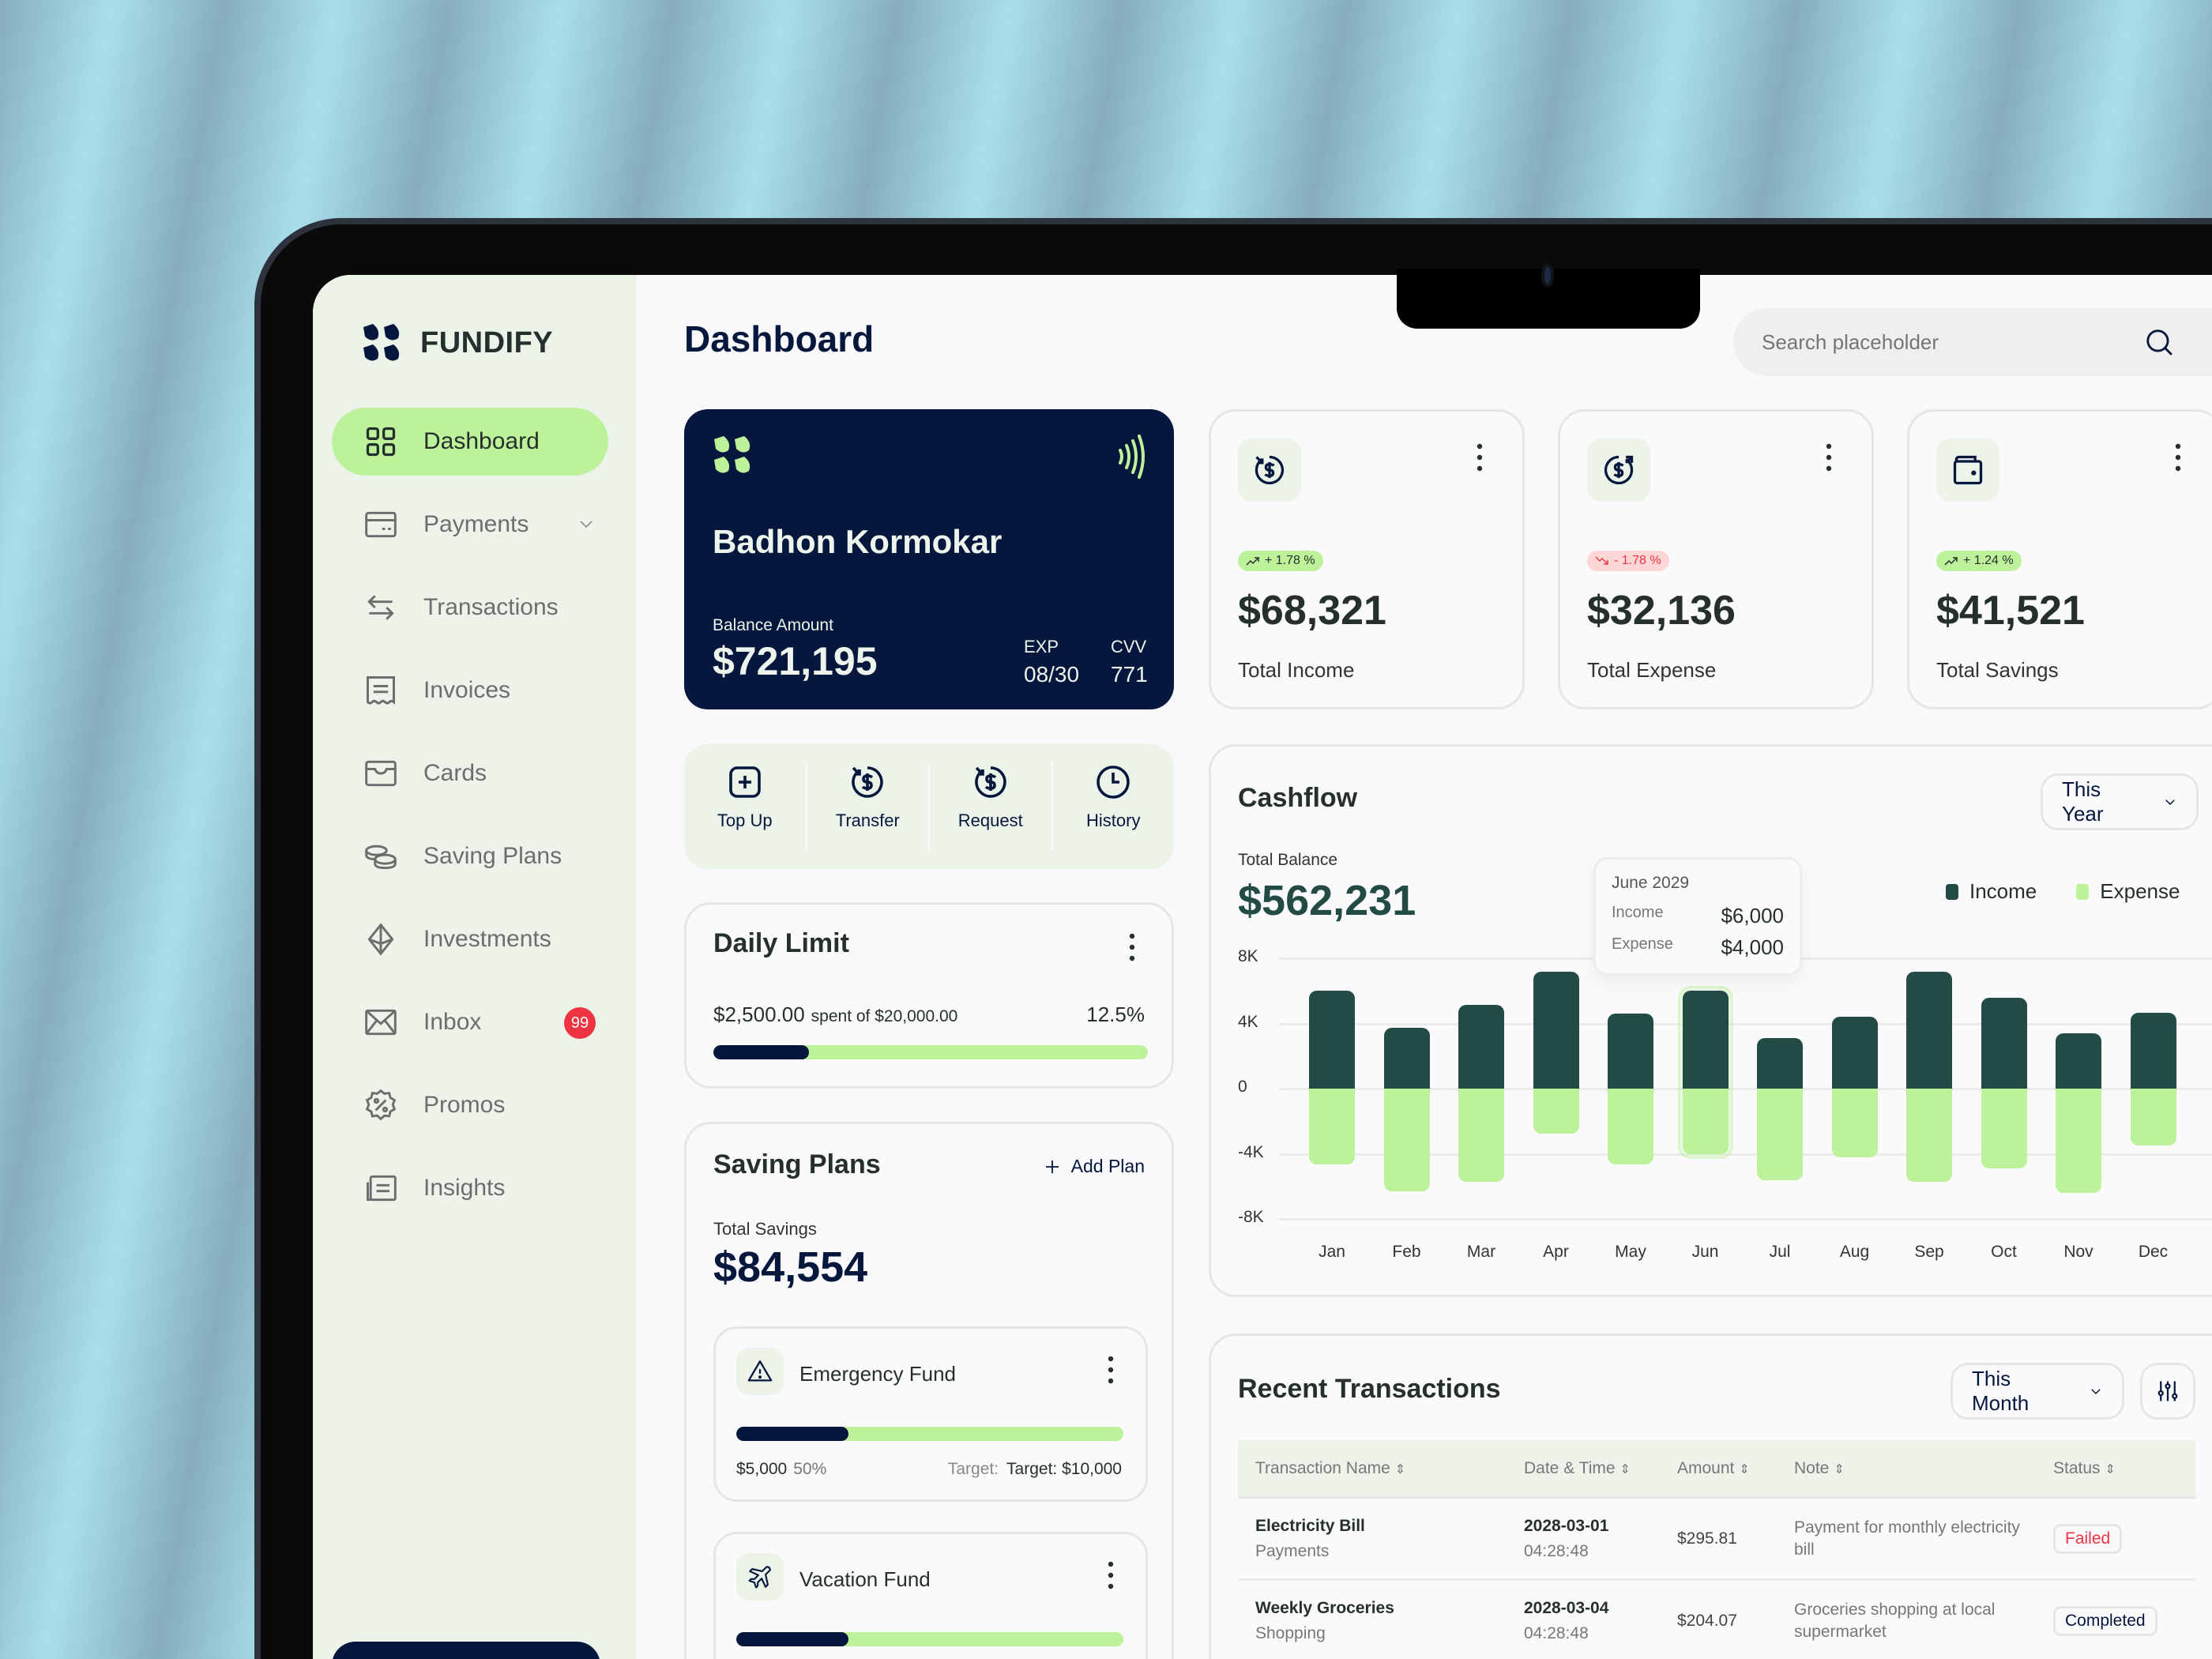 This screenshot has height=1659, width=2212. What do you see at coordinates (1114, 807) in the screenshot?
I see `history-button: History` at bounding box center [1114, 807].